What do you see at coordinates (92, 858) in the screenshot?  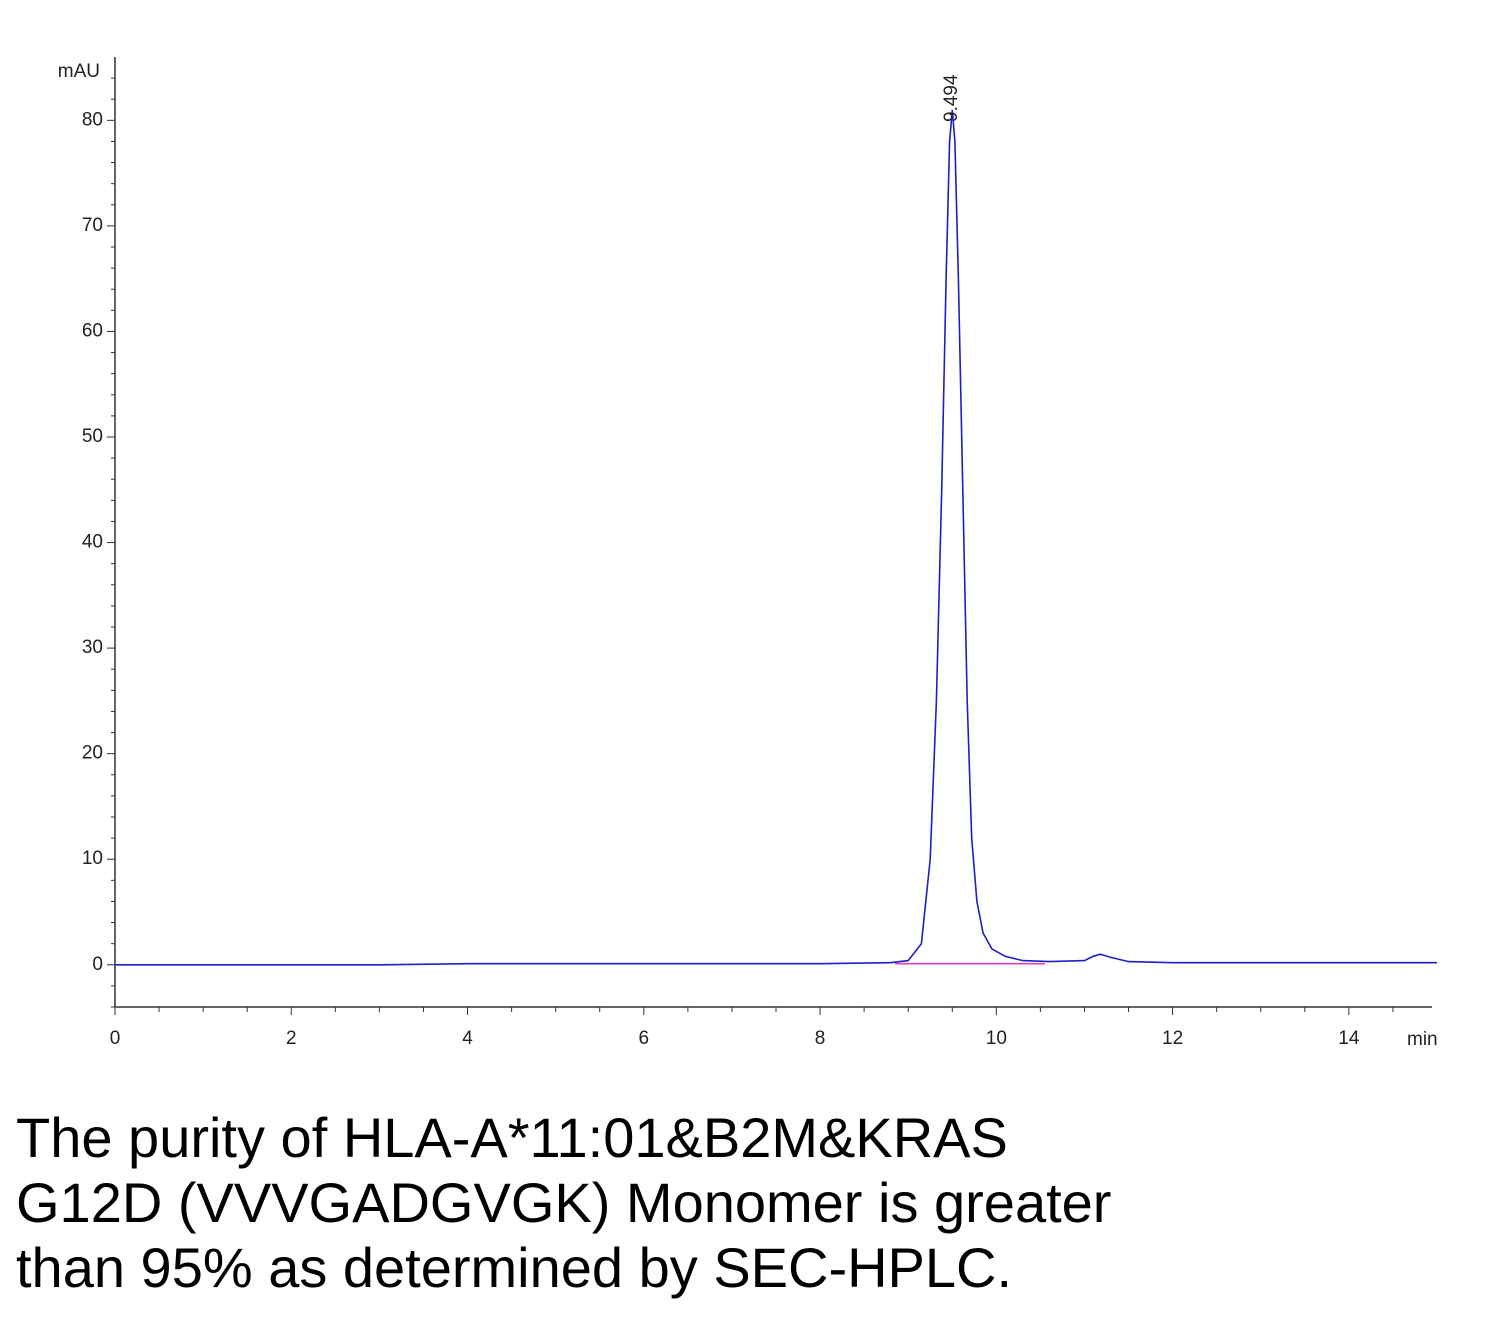 I see `y-tick-label: 10` at bounding box center [92, 858].